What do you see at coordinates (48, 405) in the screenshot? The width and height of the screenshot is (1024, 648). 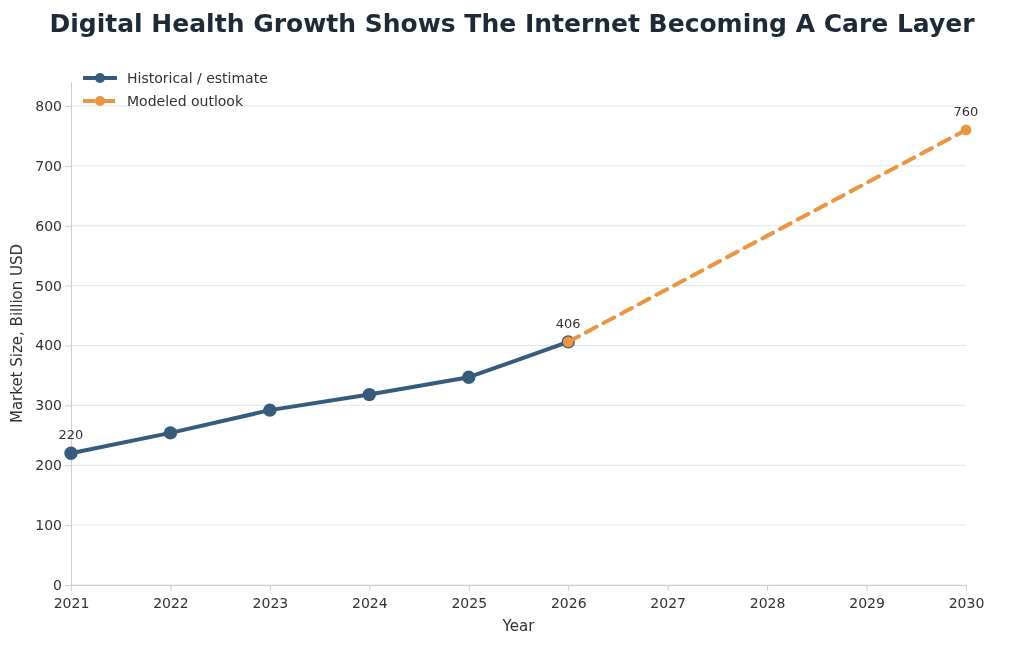 I see `y-tick-label: 300` at bounding box center [48, 405].